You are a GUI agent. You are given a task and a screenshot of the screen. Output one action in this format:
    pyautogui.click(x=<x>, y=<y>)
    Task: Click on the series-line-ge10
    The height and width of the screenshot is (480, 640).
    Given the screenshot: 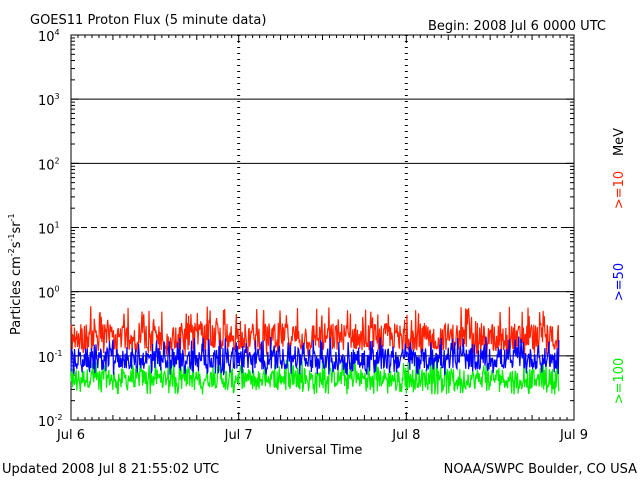 What is the action you would take?
    pyautogui.click(x=315, y=331)
    